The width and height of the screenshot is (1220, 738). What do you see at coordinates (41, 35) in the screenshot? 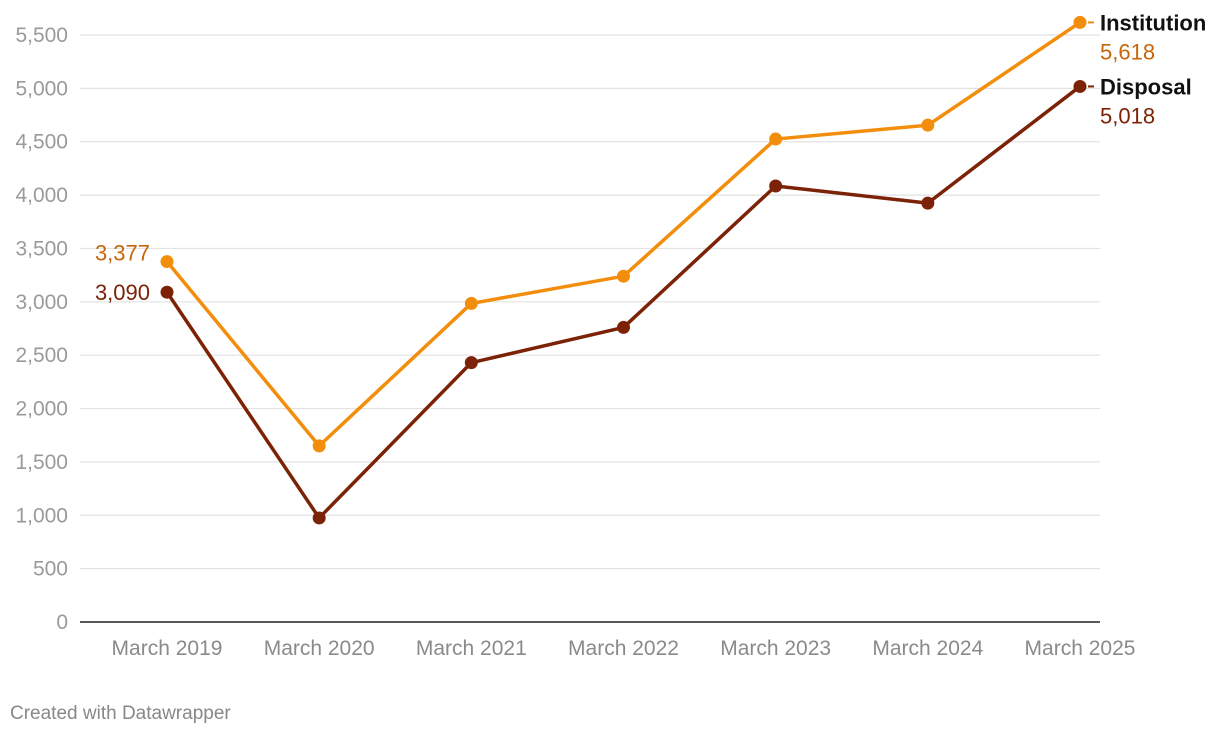
I see `y-tick-label: 5,500` at bounding box center [41, 35].